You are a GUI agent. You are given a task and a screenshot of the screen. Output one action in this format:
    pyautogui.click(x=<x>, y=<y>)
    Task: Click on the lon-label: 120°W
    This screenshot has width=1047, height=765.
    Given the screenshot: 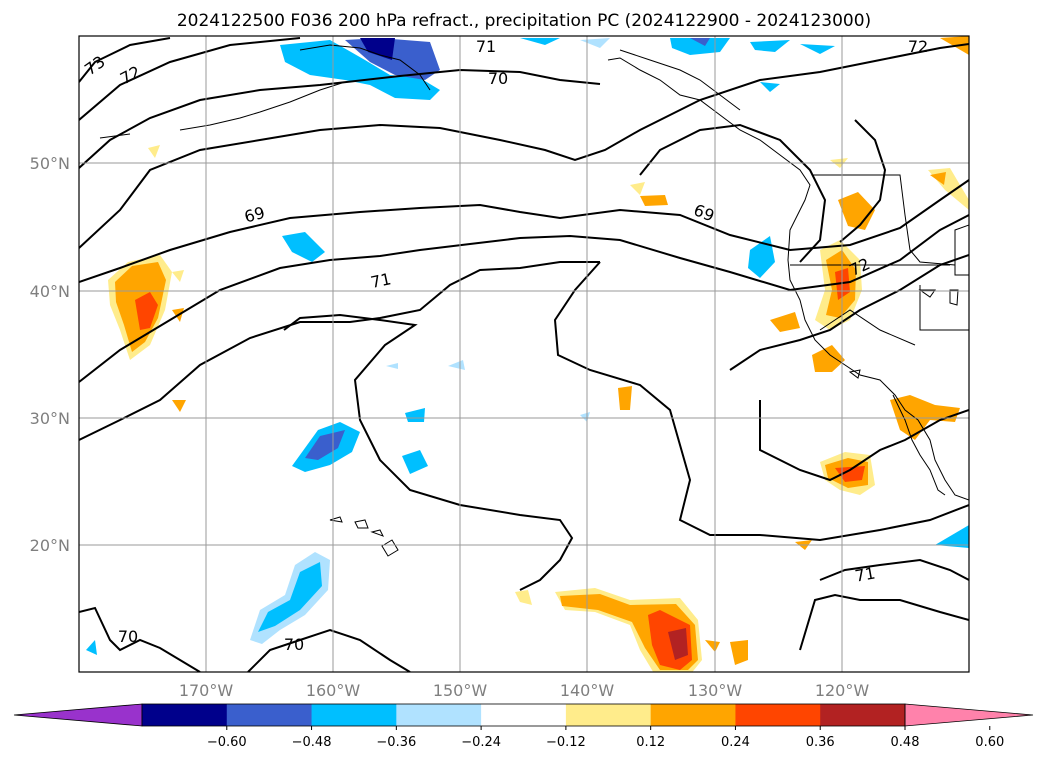 What is the action you would take?
    pyautogui.click(x=842, y=690)
    